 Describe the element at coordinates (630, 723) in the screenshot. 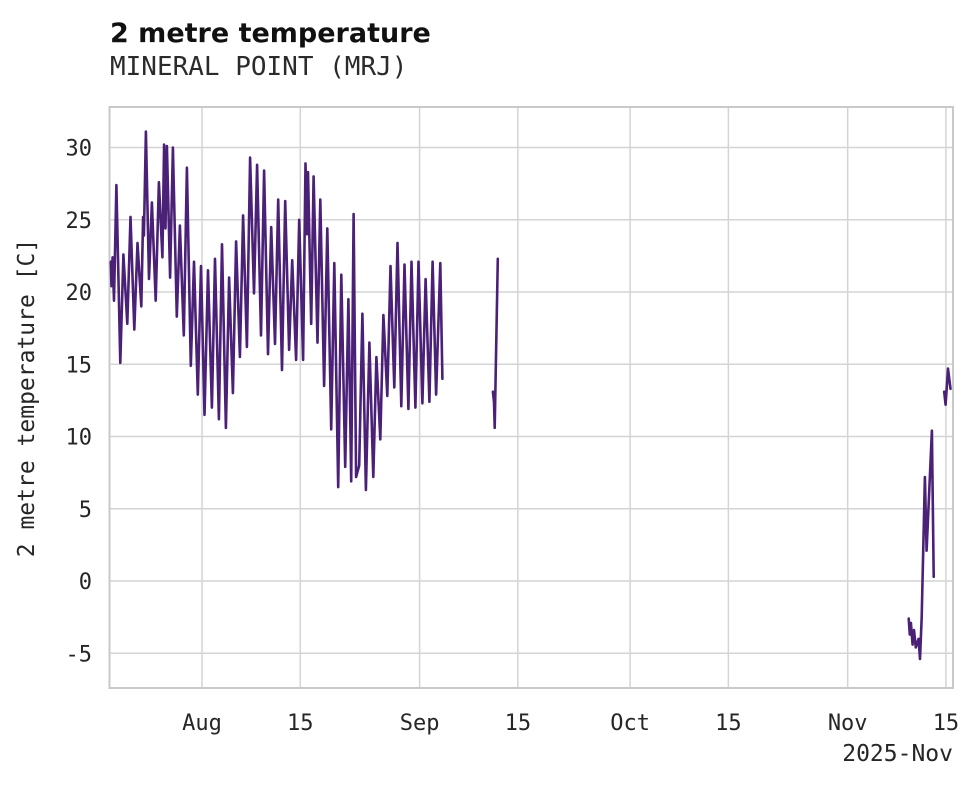

I see `x-tick-label: Oct` at that location.